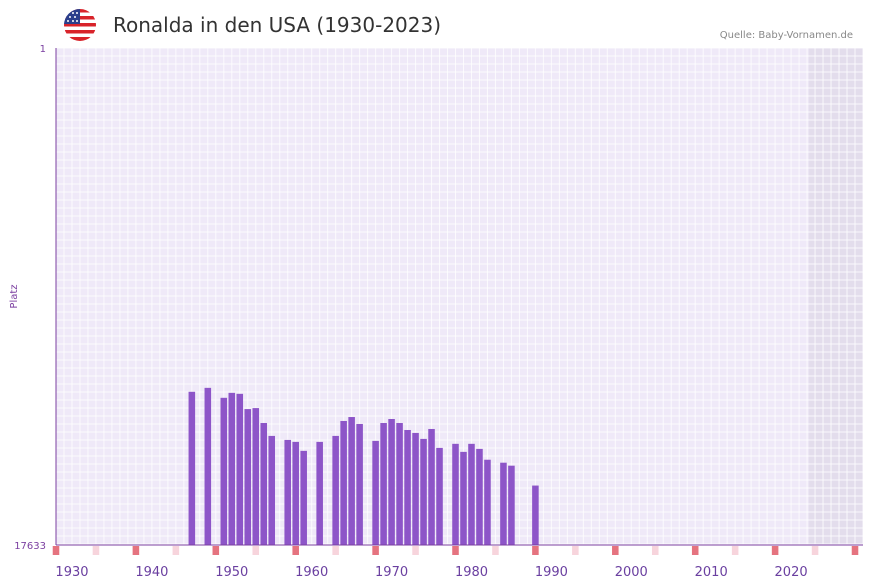  Describe the element at coordinates (791, 572) in the screenshot. I see `x-tick-label-2020: 2020` at that location.